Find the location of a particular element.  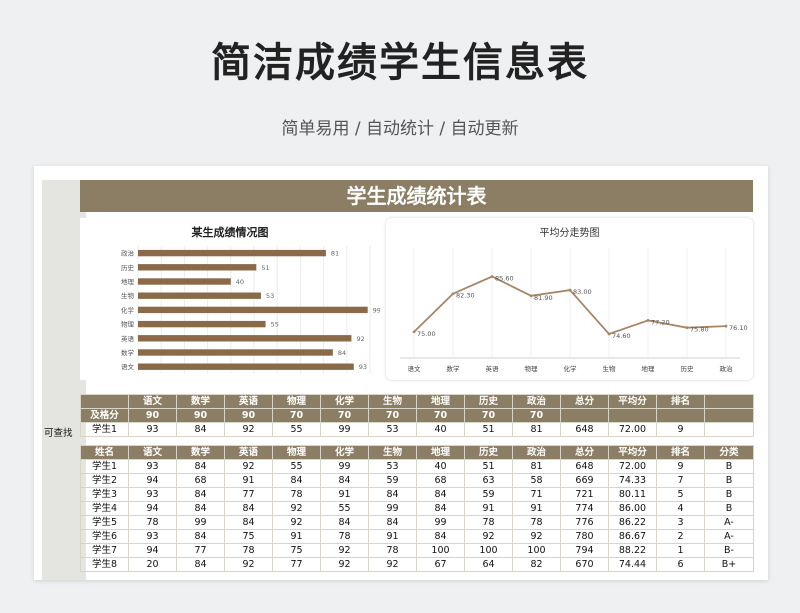

table-cell: 5 is located at coordinates (680, 494).